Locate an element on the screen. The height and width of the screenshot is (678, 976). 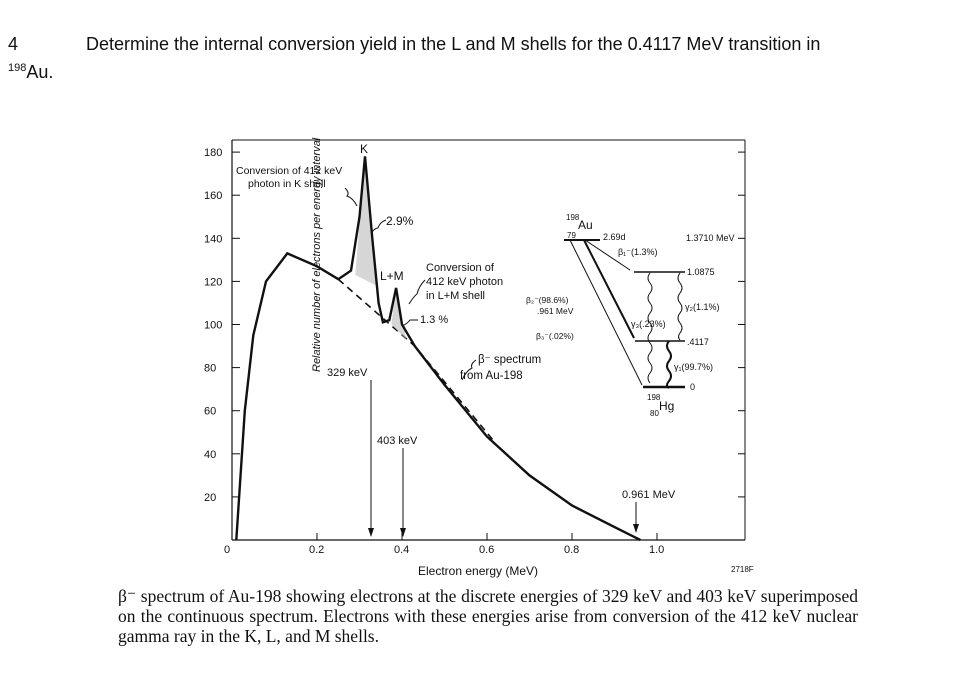
y-tick-label: 180 is located at coordinates (213, 153).